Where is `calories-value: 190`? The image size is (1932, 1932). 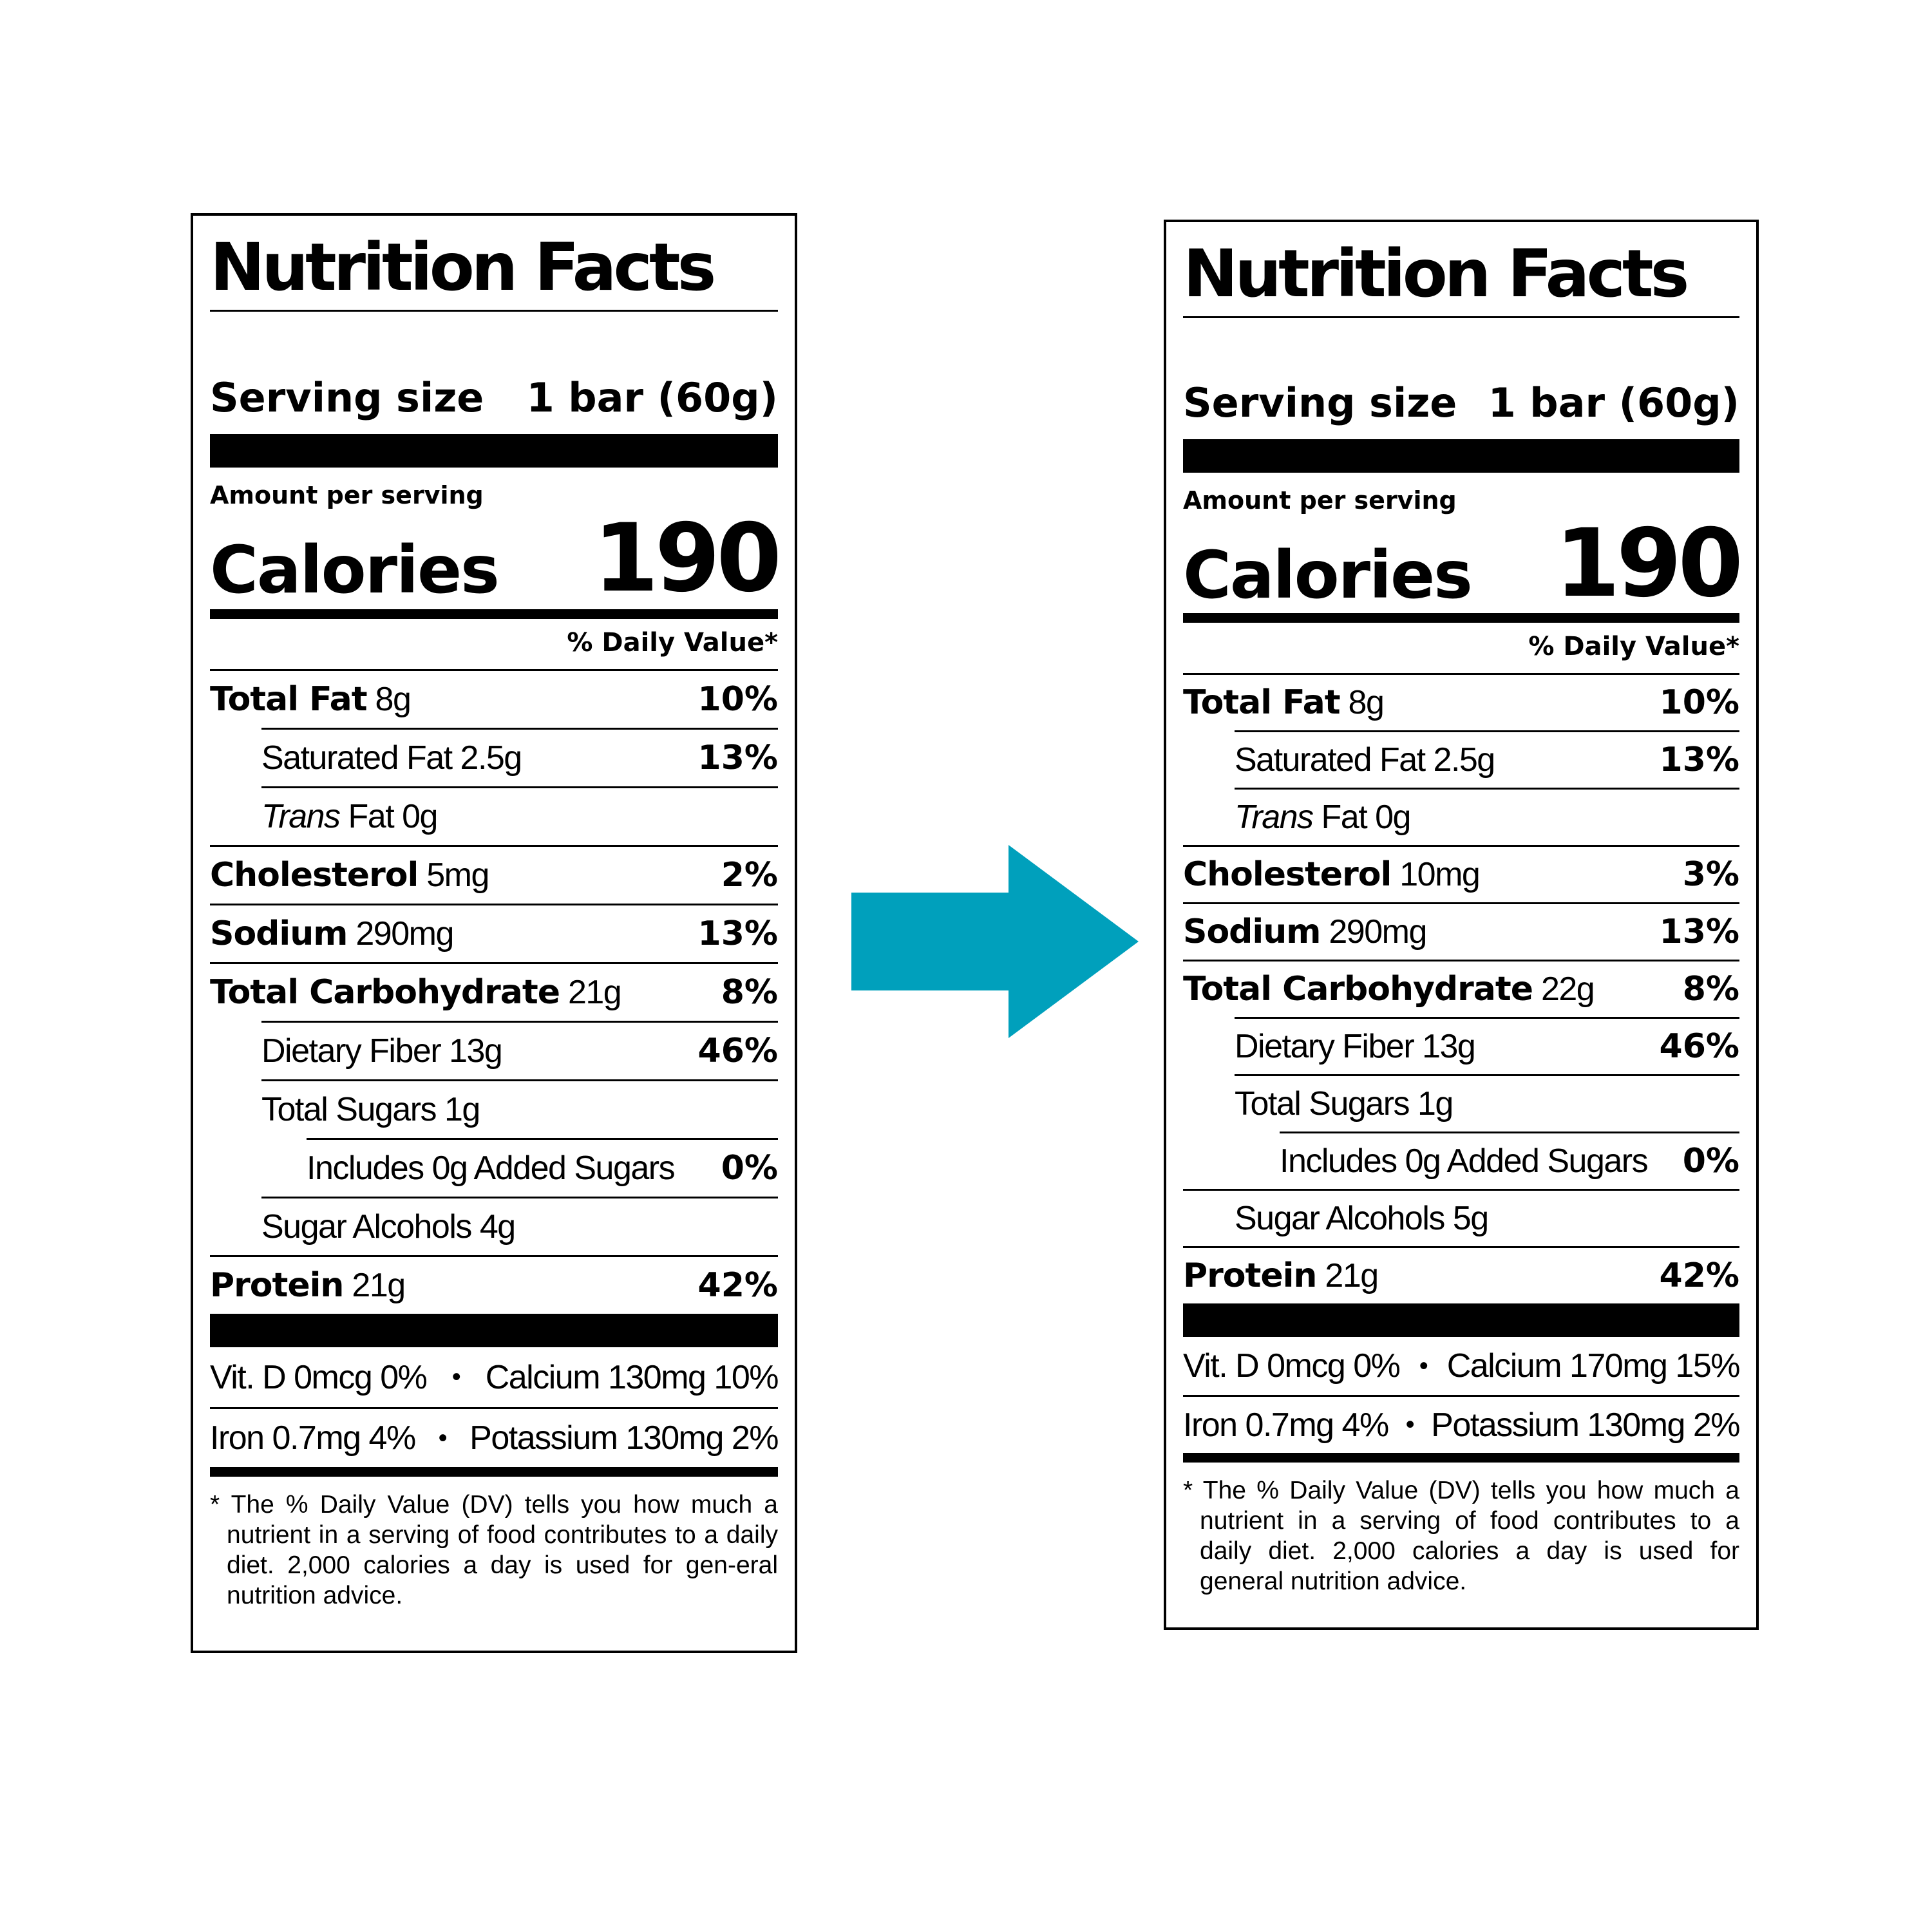
calories-value: 190 is located at coordinates (687, 558).